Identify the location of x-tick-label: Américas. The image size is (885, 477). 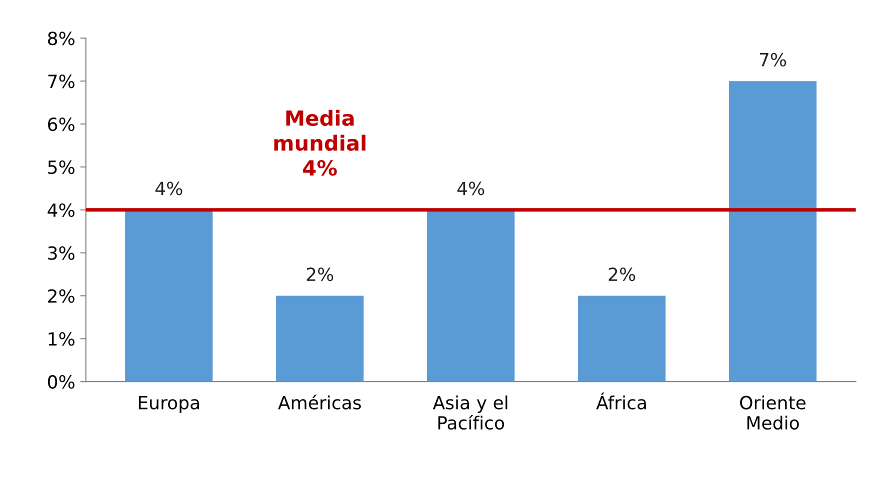
(319, 402).